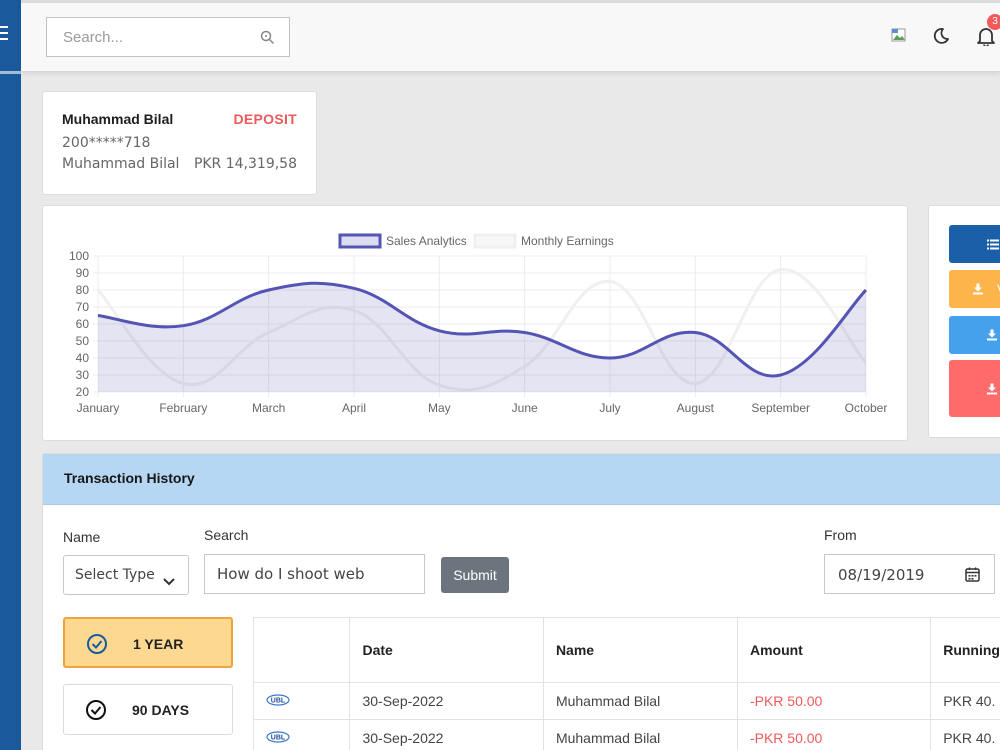  I want to click on transaction-history-title: Transaction History, so click(129, 478).